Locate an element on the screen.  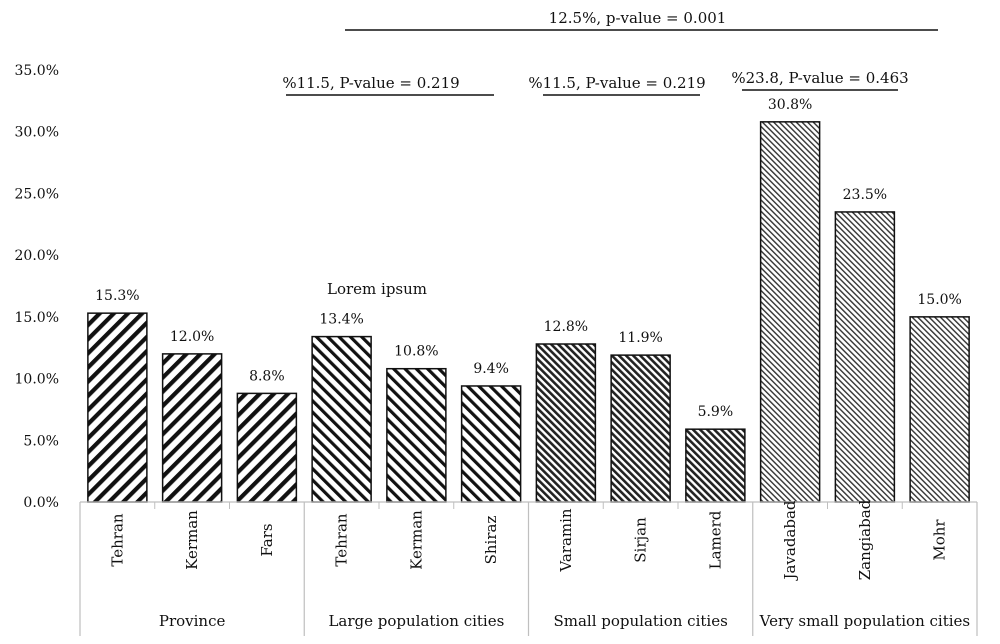
data-label: 23.5% is located at coordinates (865, 195).